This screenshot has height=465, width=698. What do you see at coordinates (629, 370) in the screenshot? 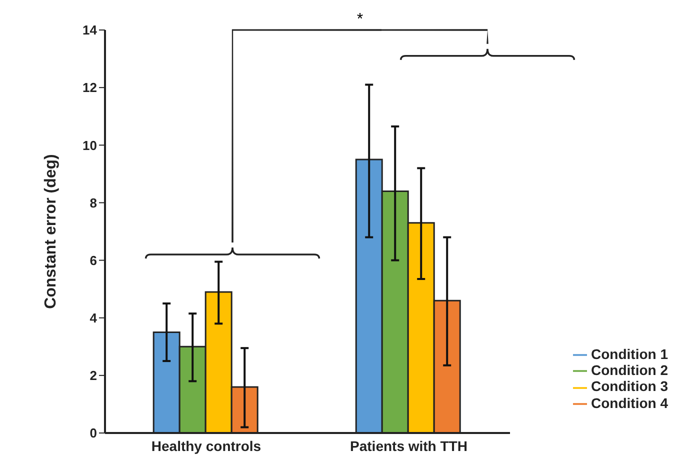
I see `legend-label: Condition 2` at bounding box center [629, 370].